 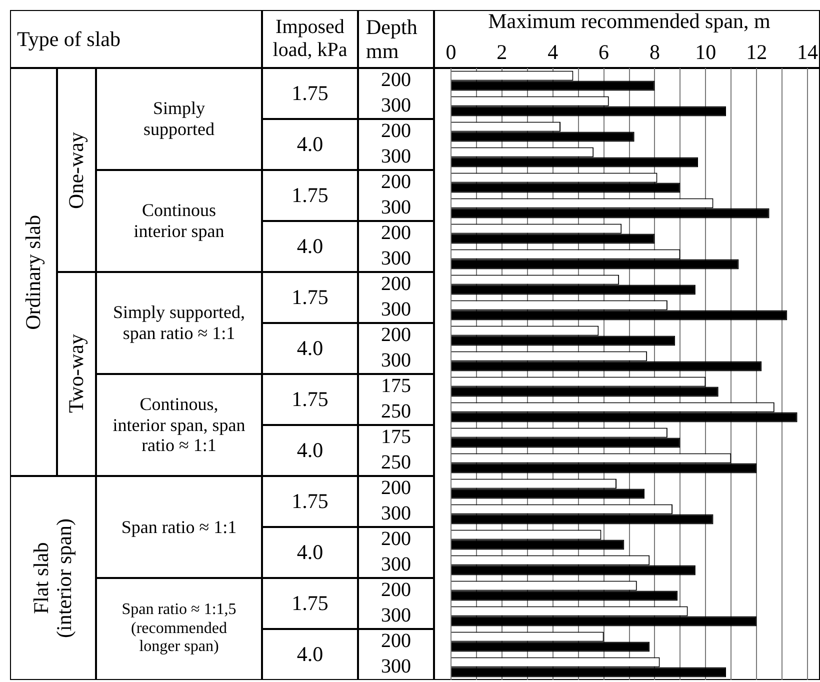 What do you see at coordinates (757, 52) in the screenshot?
I see `x-tick-label: 12` at bounding box center [757, 52].